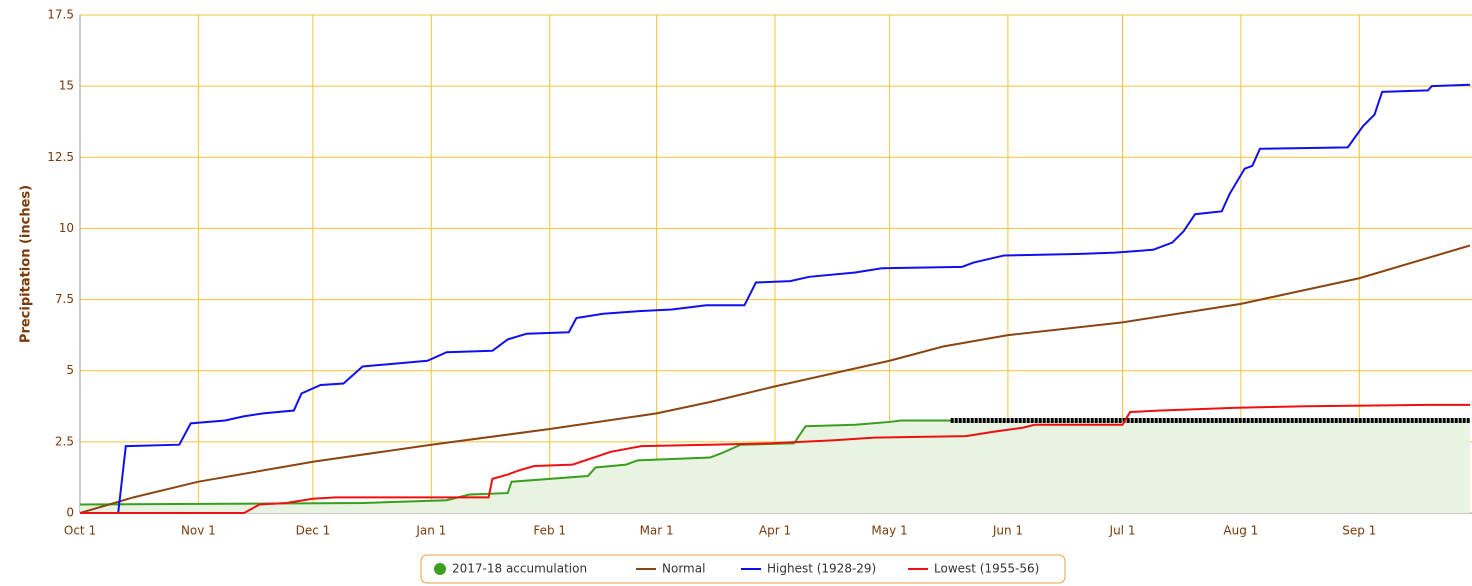 The height and width of the screenshot is (586, 1472). I want to click on y-tick-label: 15, so click(66, 86).